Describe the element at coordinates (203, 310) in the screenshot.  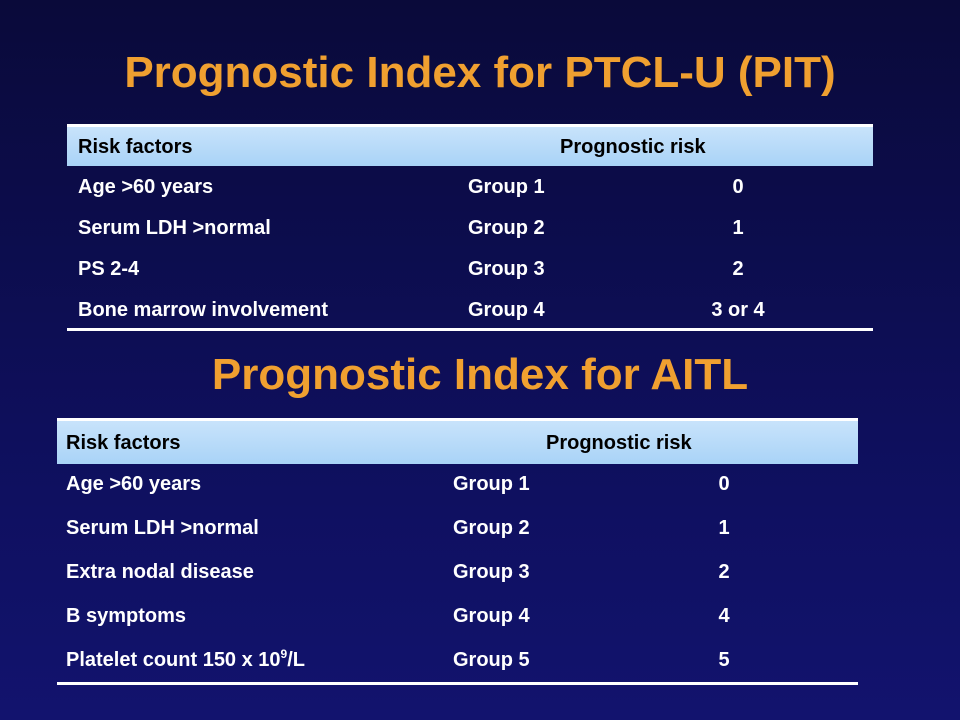
I see `risk-factor-cell: Bone marrow involvement` at that location.